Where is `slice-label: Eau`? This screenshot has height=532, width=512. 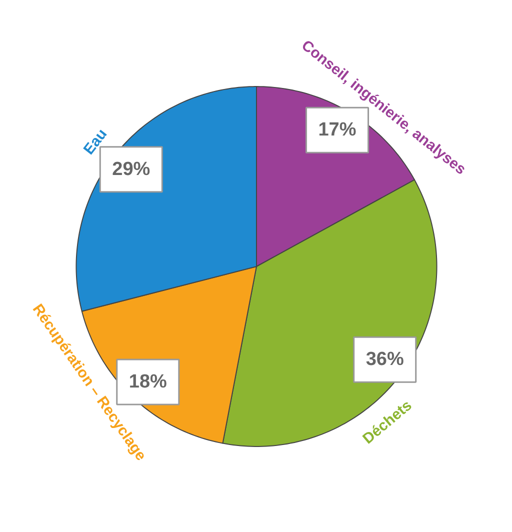
slice-label: Eau is located at coordinates (95, 142).